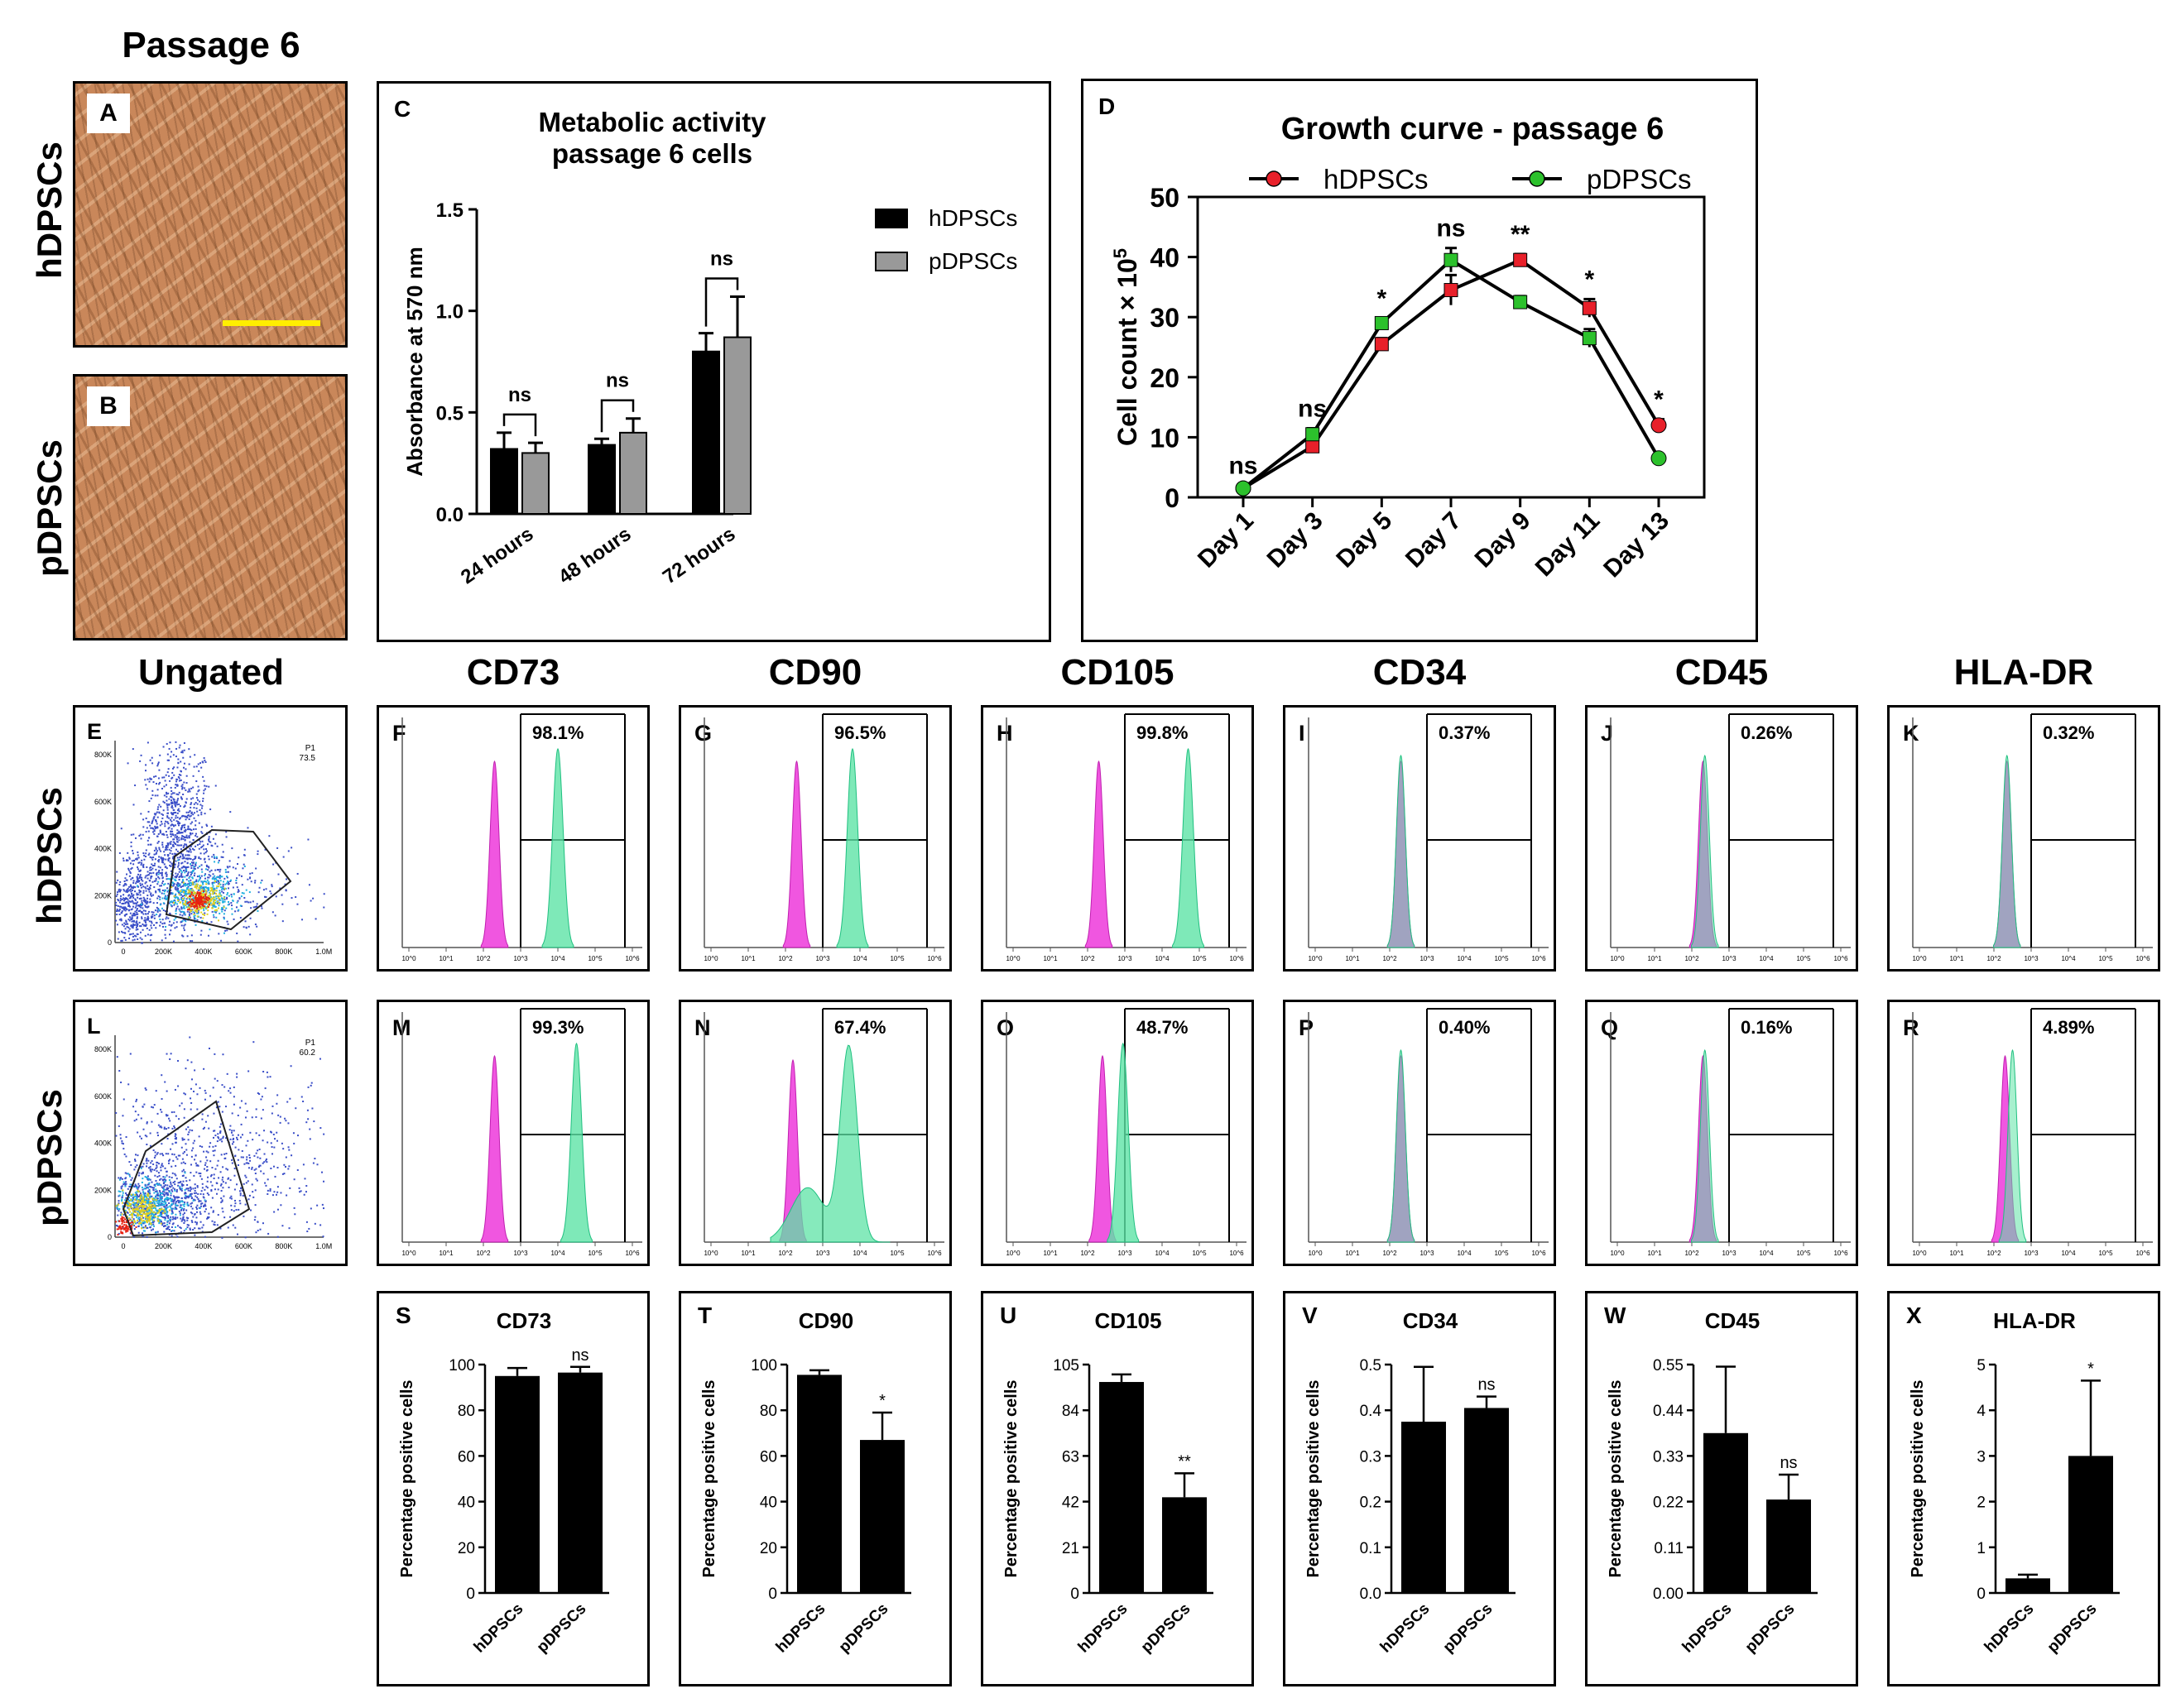  What do you see at coordinates (2031, 1253) in the screenshot?
I see `x-tick-label: 10^3` at bounding box center [2031, 1253].